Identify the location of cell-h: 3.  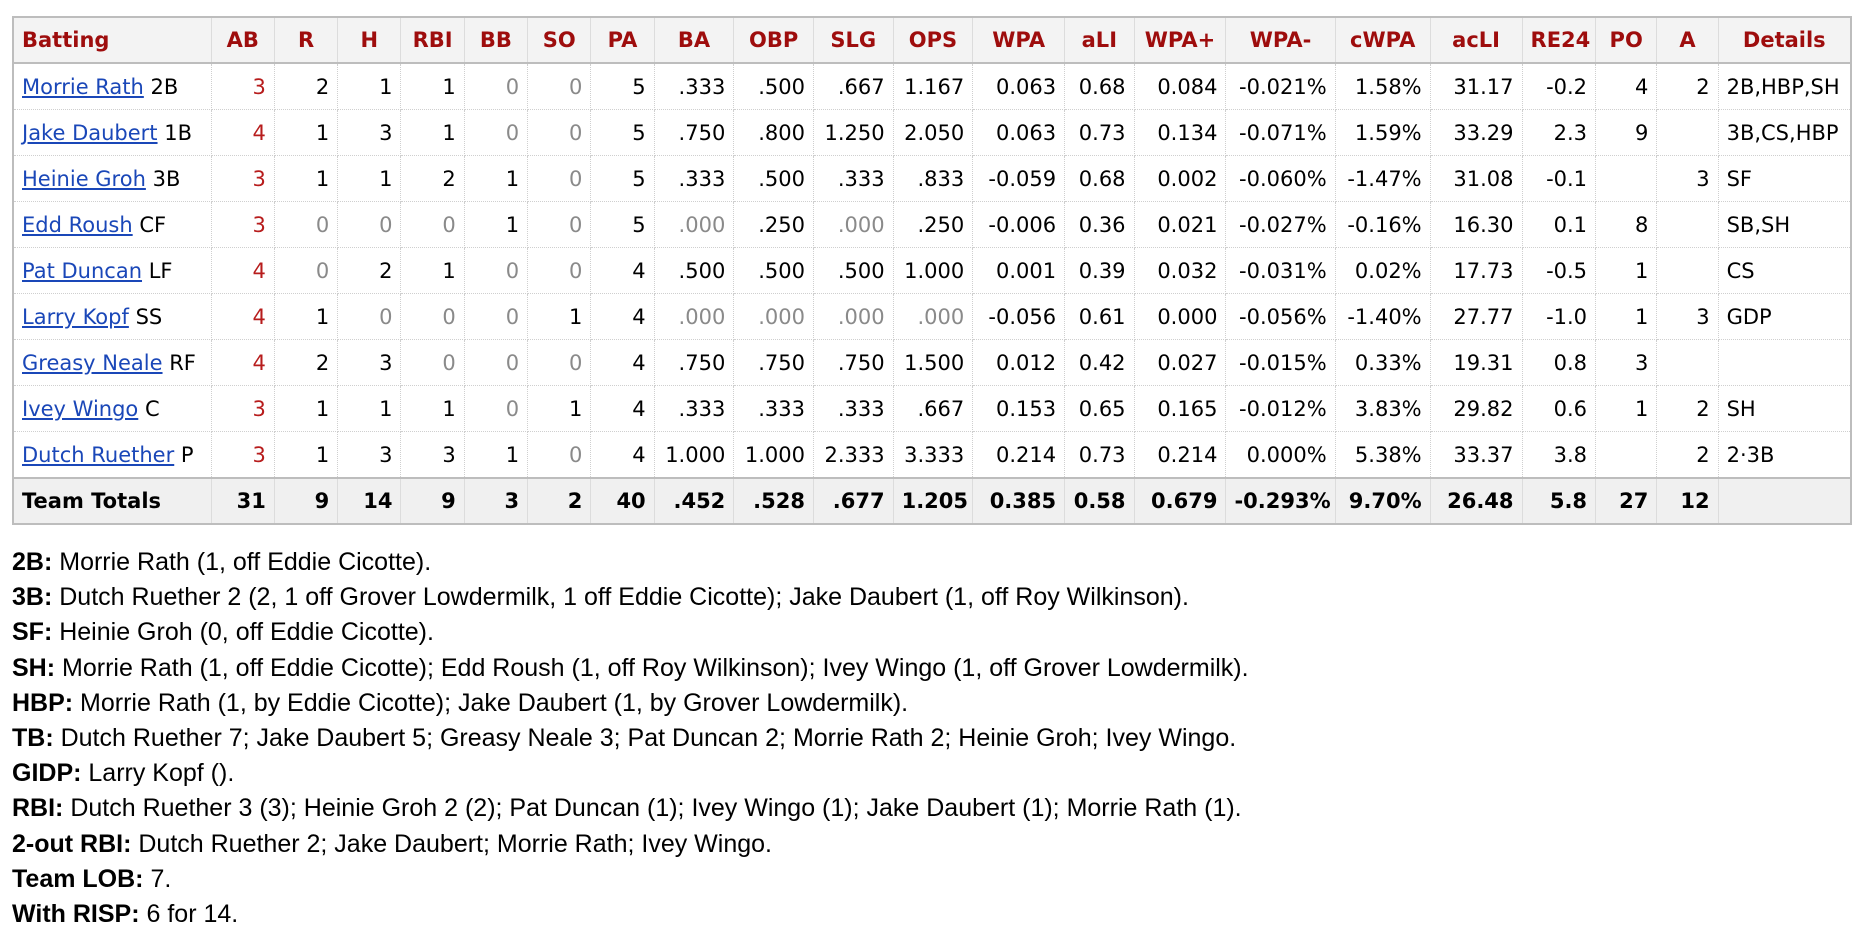
(369, 132).